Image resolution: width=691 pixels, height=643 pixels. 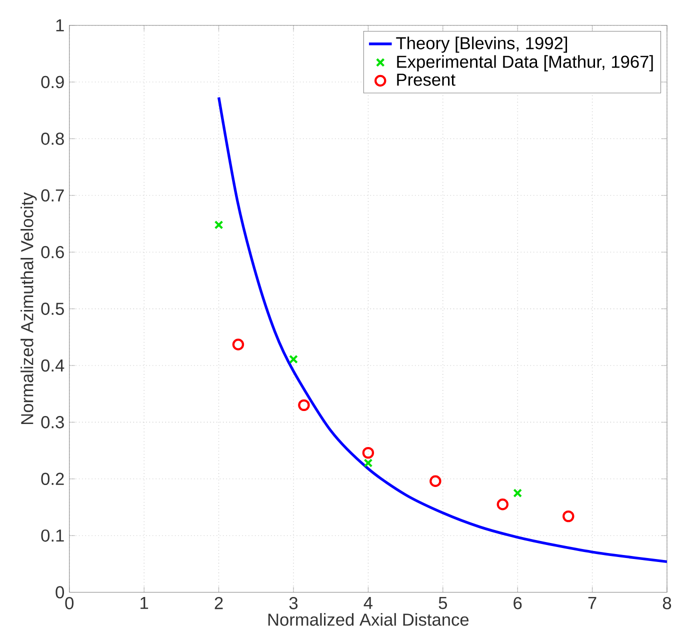 I want to click on x-tick-label: 0, so click(x=69, y=603).